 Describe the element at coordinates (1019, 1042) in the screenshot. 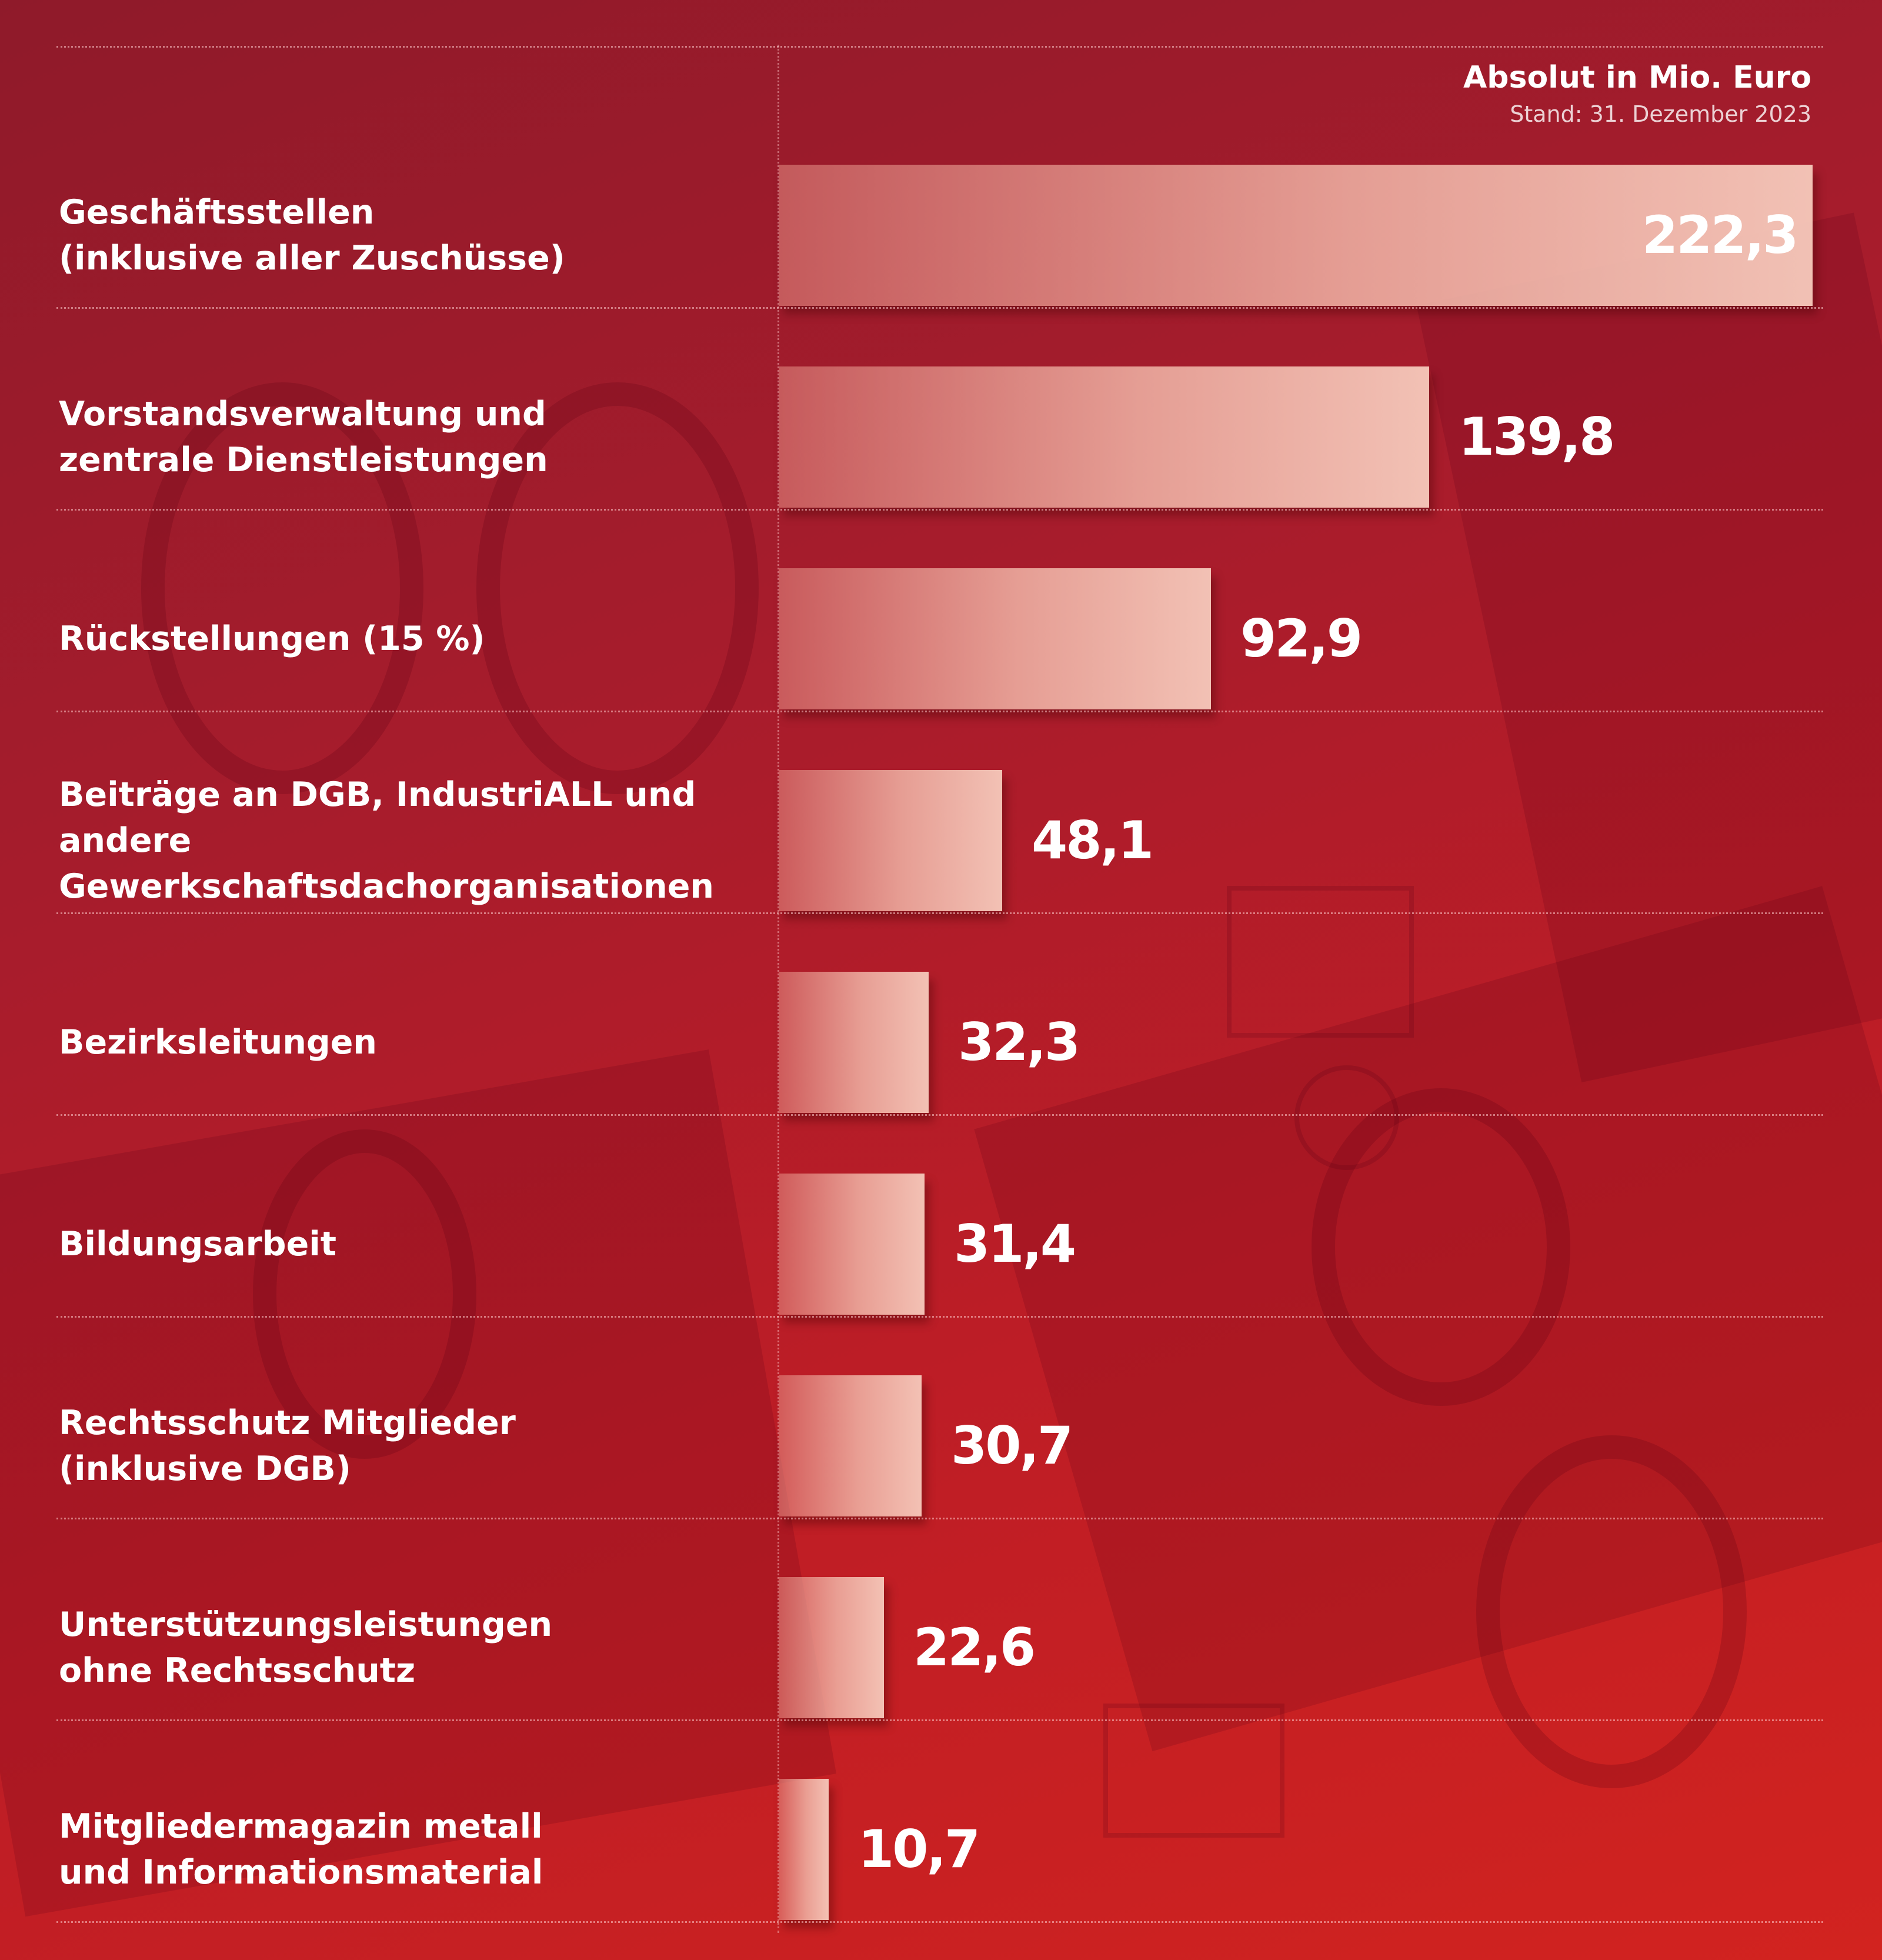

I see `bar-value-label: 32,3` at that location.